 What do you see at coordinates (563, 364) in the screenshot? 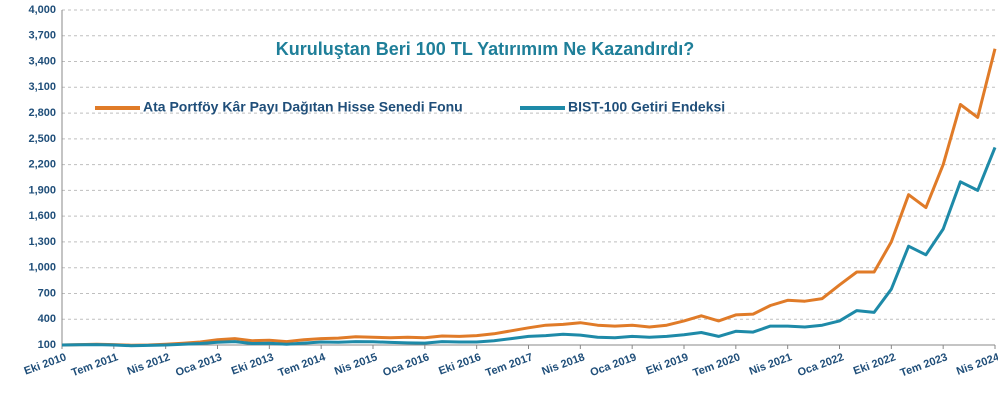
I see `x-tick-label: Nis 2018` at bounding box center [563, 364].